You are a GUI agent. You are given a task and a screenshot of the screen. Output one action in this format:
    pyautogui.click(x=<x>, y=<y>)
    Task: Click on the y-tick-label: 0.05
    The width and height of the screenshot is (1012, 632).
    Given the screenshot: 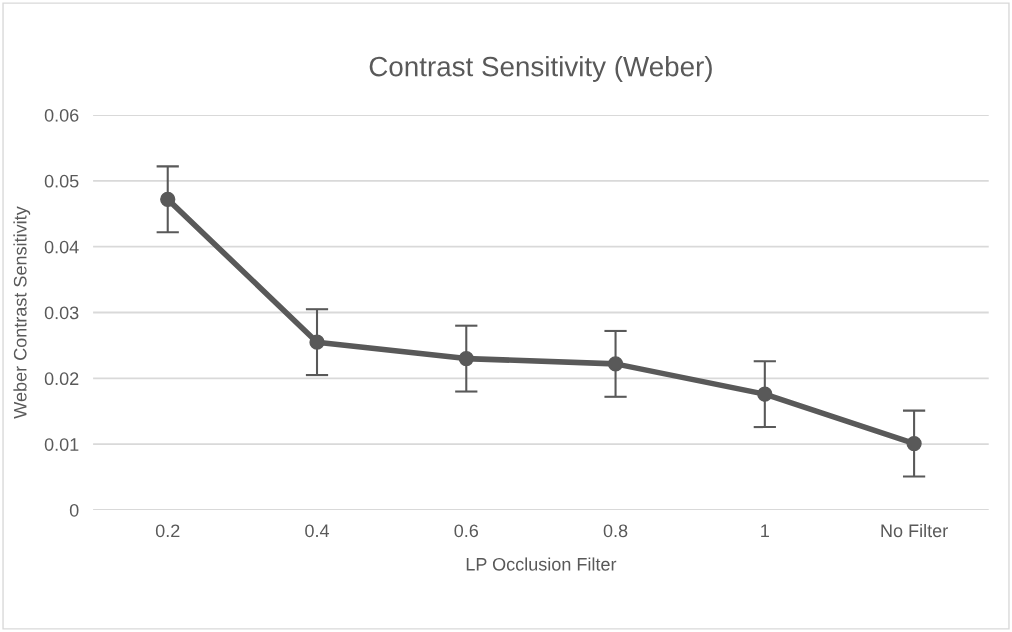 What is the action you would take?
    pyautogui.click(x=61, y=181)
    